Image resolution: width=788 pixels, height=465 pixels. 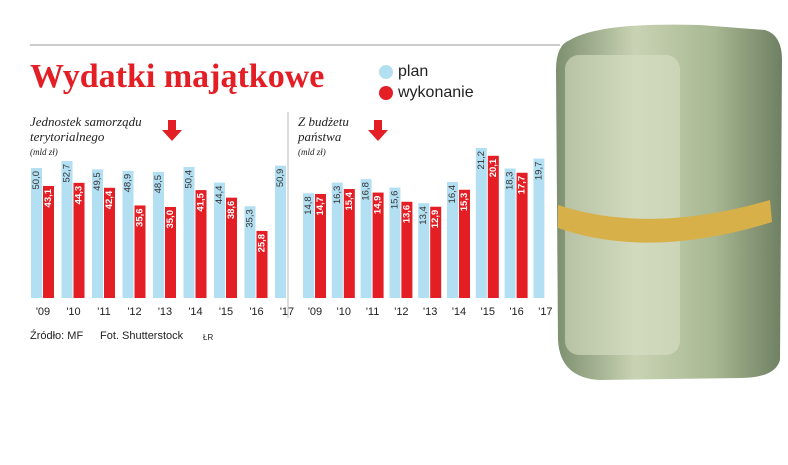 What do you see at coordinates (201, 201) in the screenshot?
I see `value-label: 41,5` at bounding box center [201, 201].